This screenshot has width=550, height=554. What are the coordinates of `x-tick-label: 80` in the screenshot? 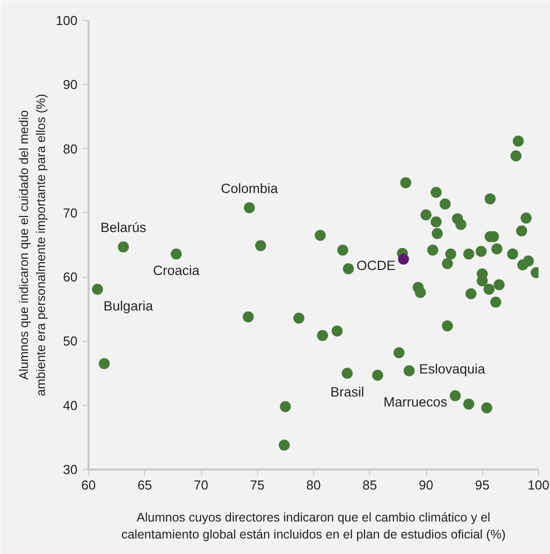 It's located at (313, 485).